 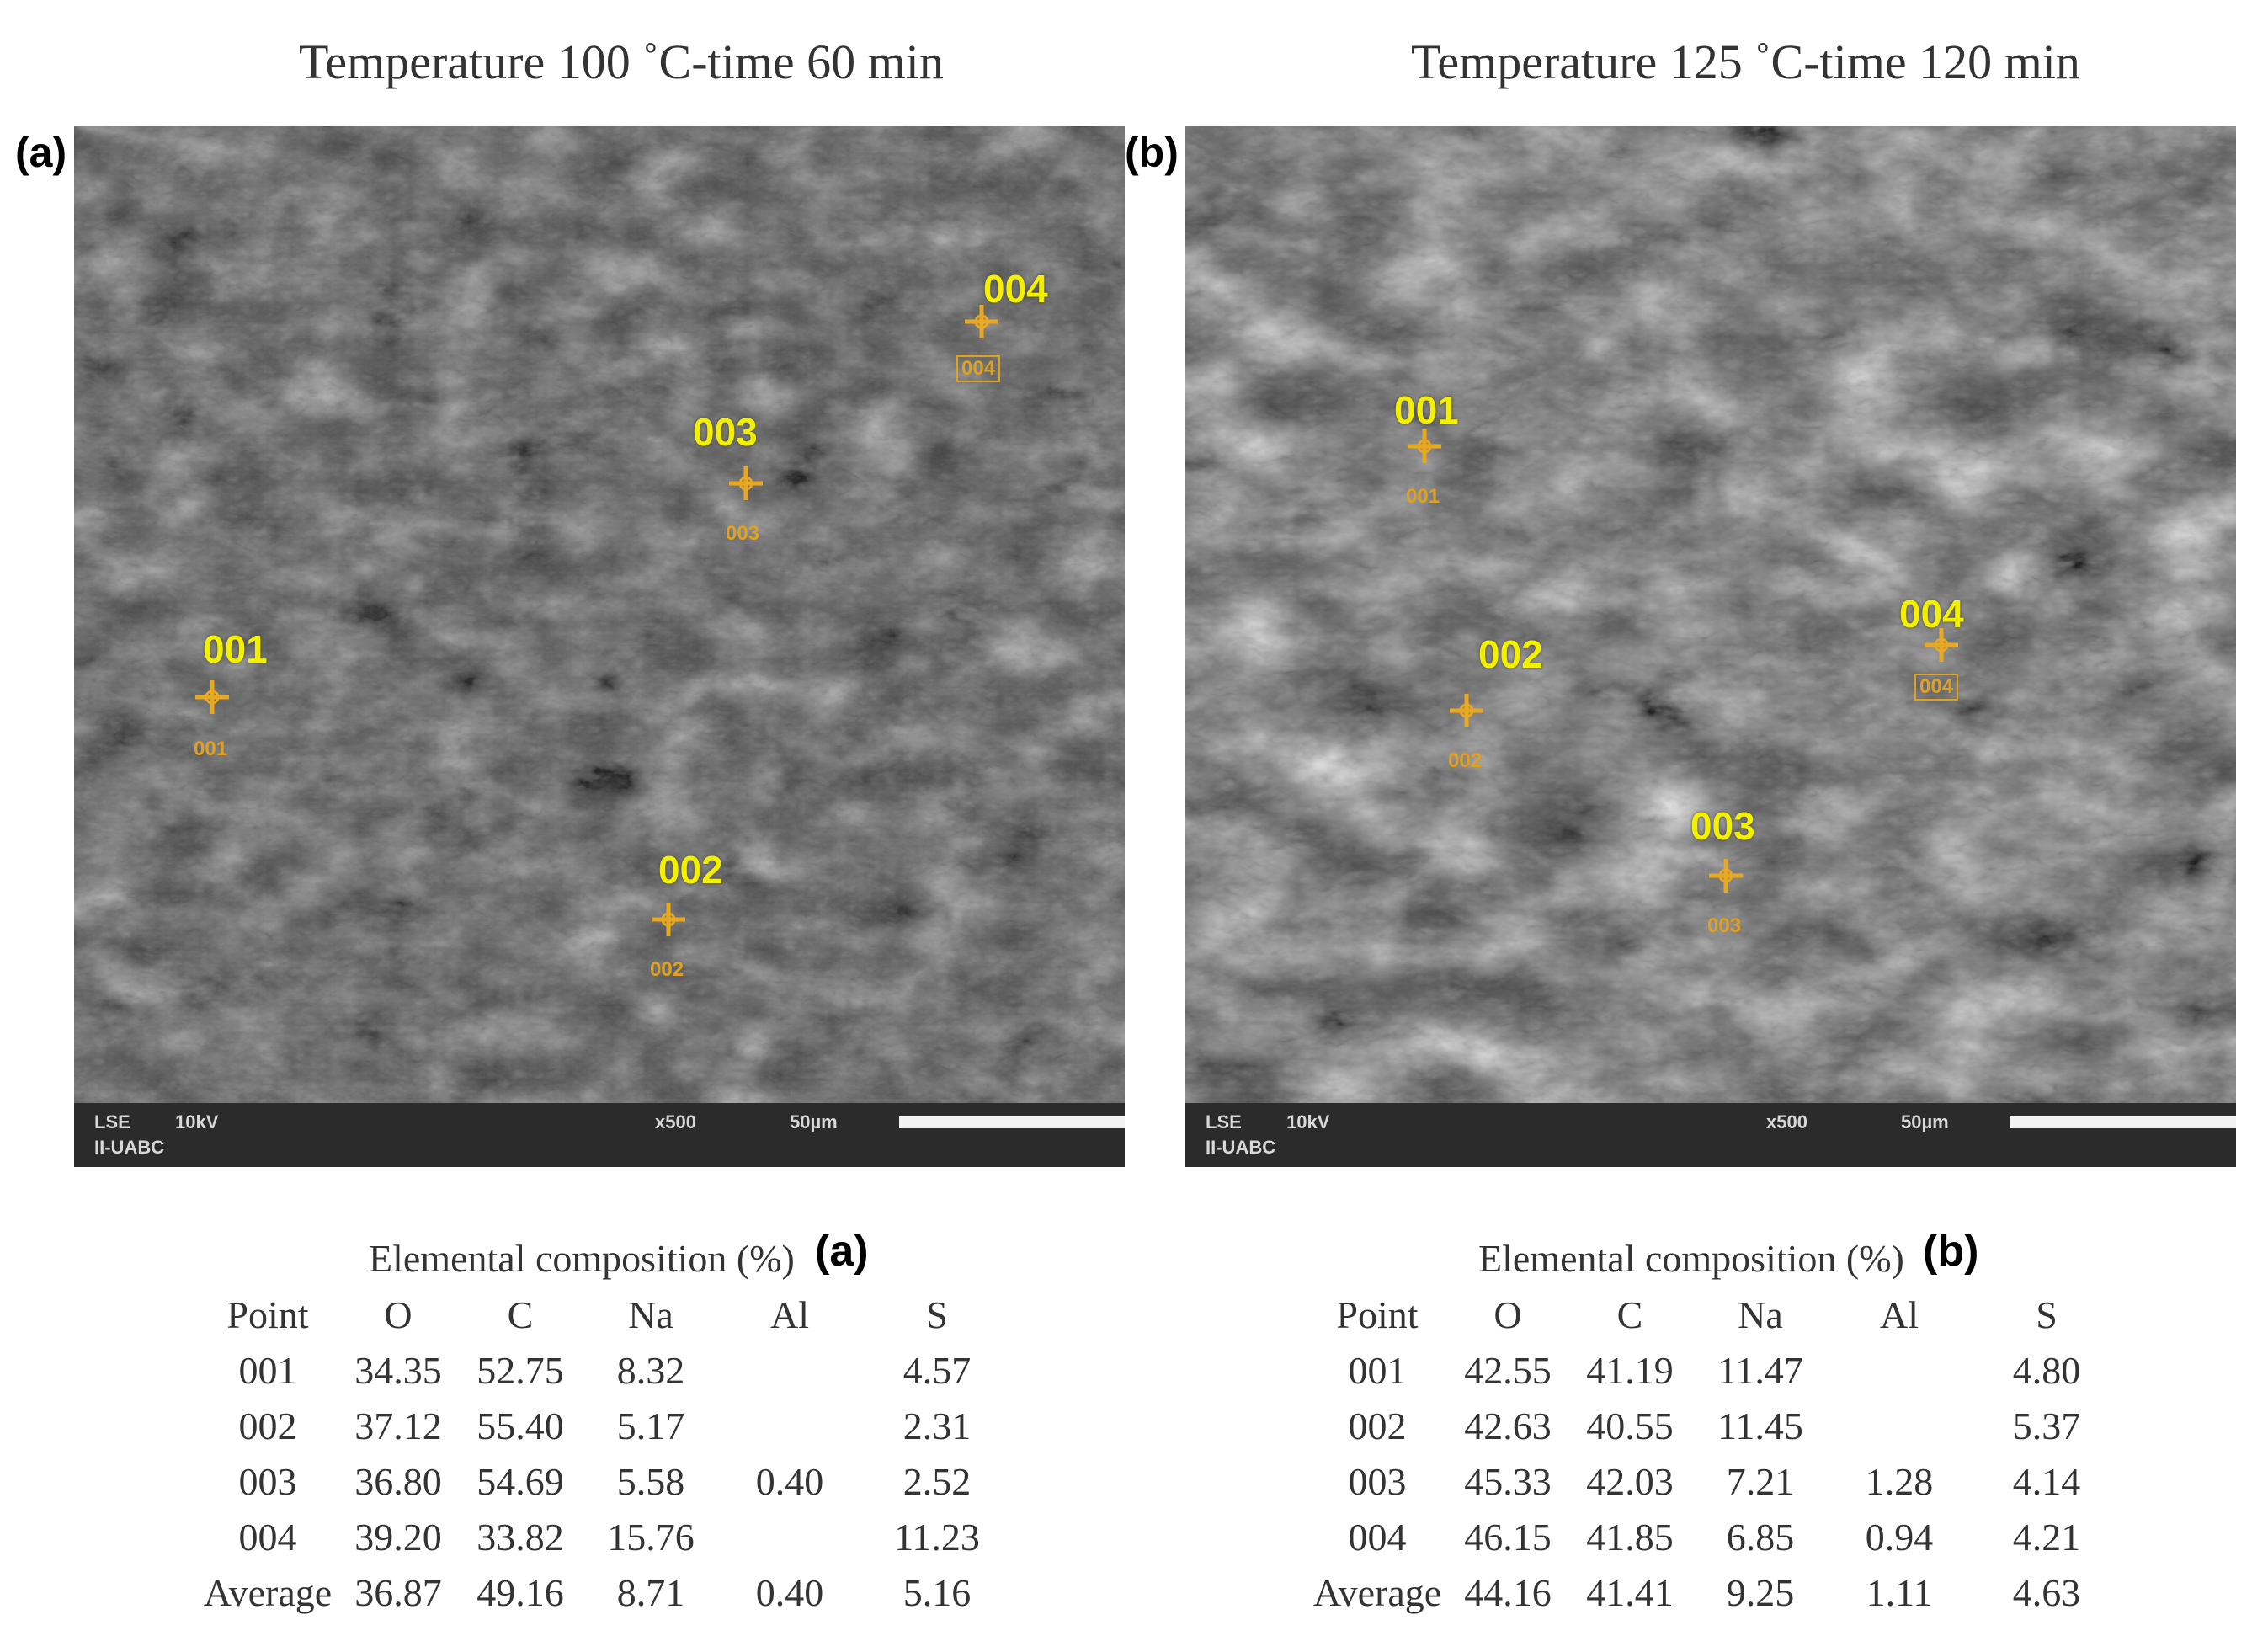 What do you see at coordinates (1719, 1592) in the screenshot?
I see `table-row: Average 44.16 41.41 9.25 1.11 4.63` at bounding box center [1719, 1592].